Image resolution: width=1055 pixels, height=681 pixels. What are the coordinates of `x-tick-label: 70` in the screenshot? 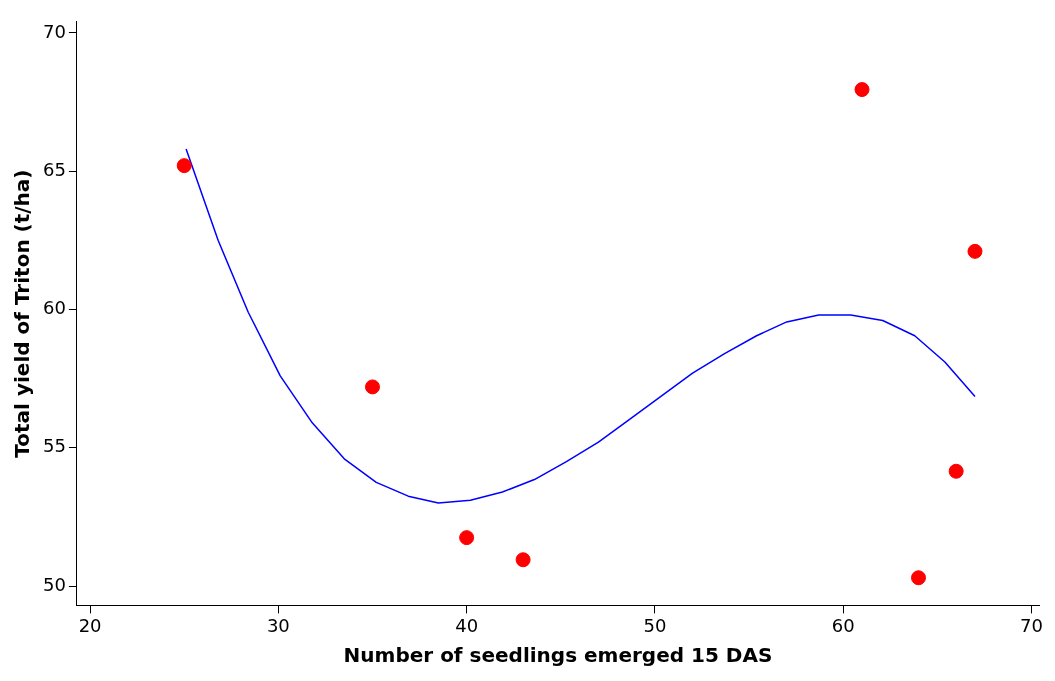 It's located at (1031, 625).